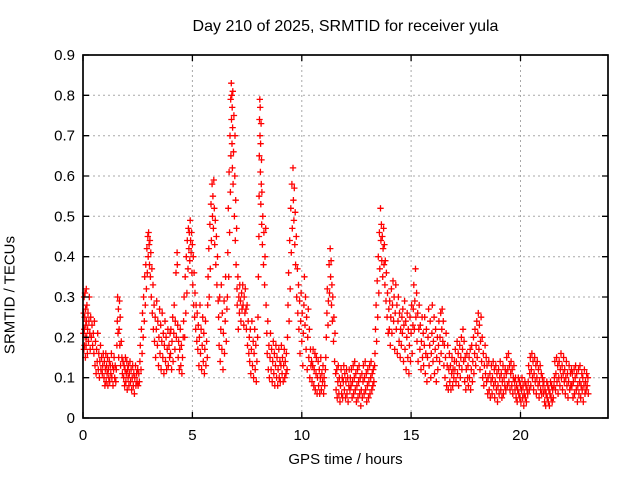 The image size is (640, 480). Describe the element at coordinates (64, 337) in the screenshot. I see `svg-text: 0.2` at that location.